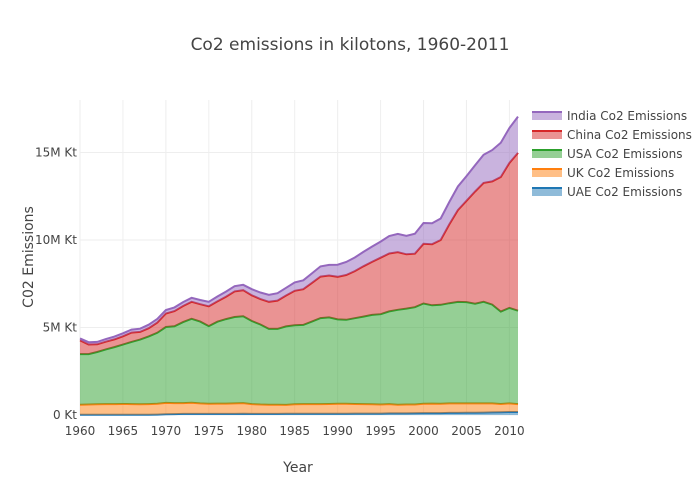 The image size is (700, 500). Describe the element at coordinates (56, 153) in the screenshot. I see `y-tick-label: 15M Kt` at that location.